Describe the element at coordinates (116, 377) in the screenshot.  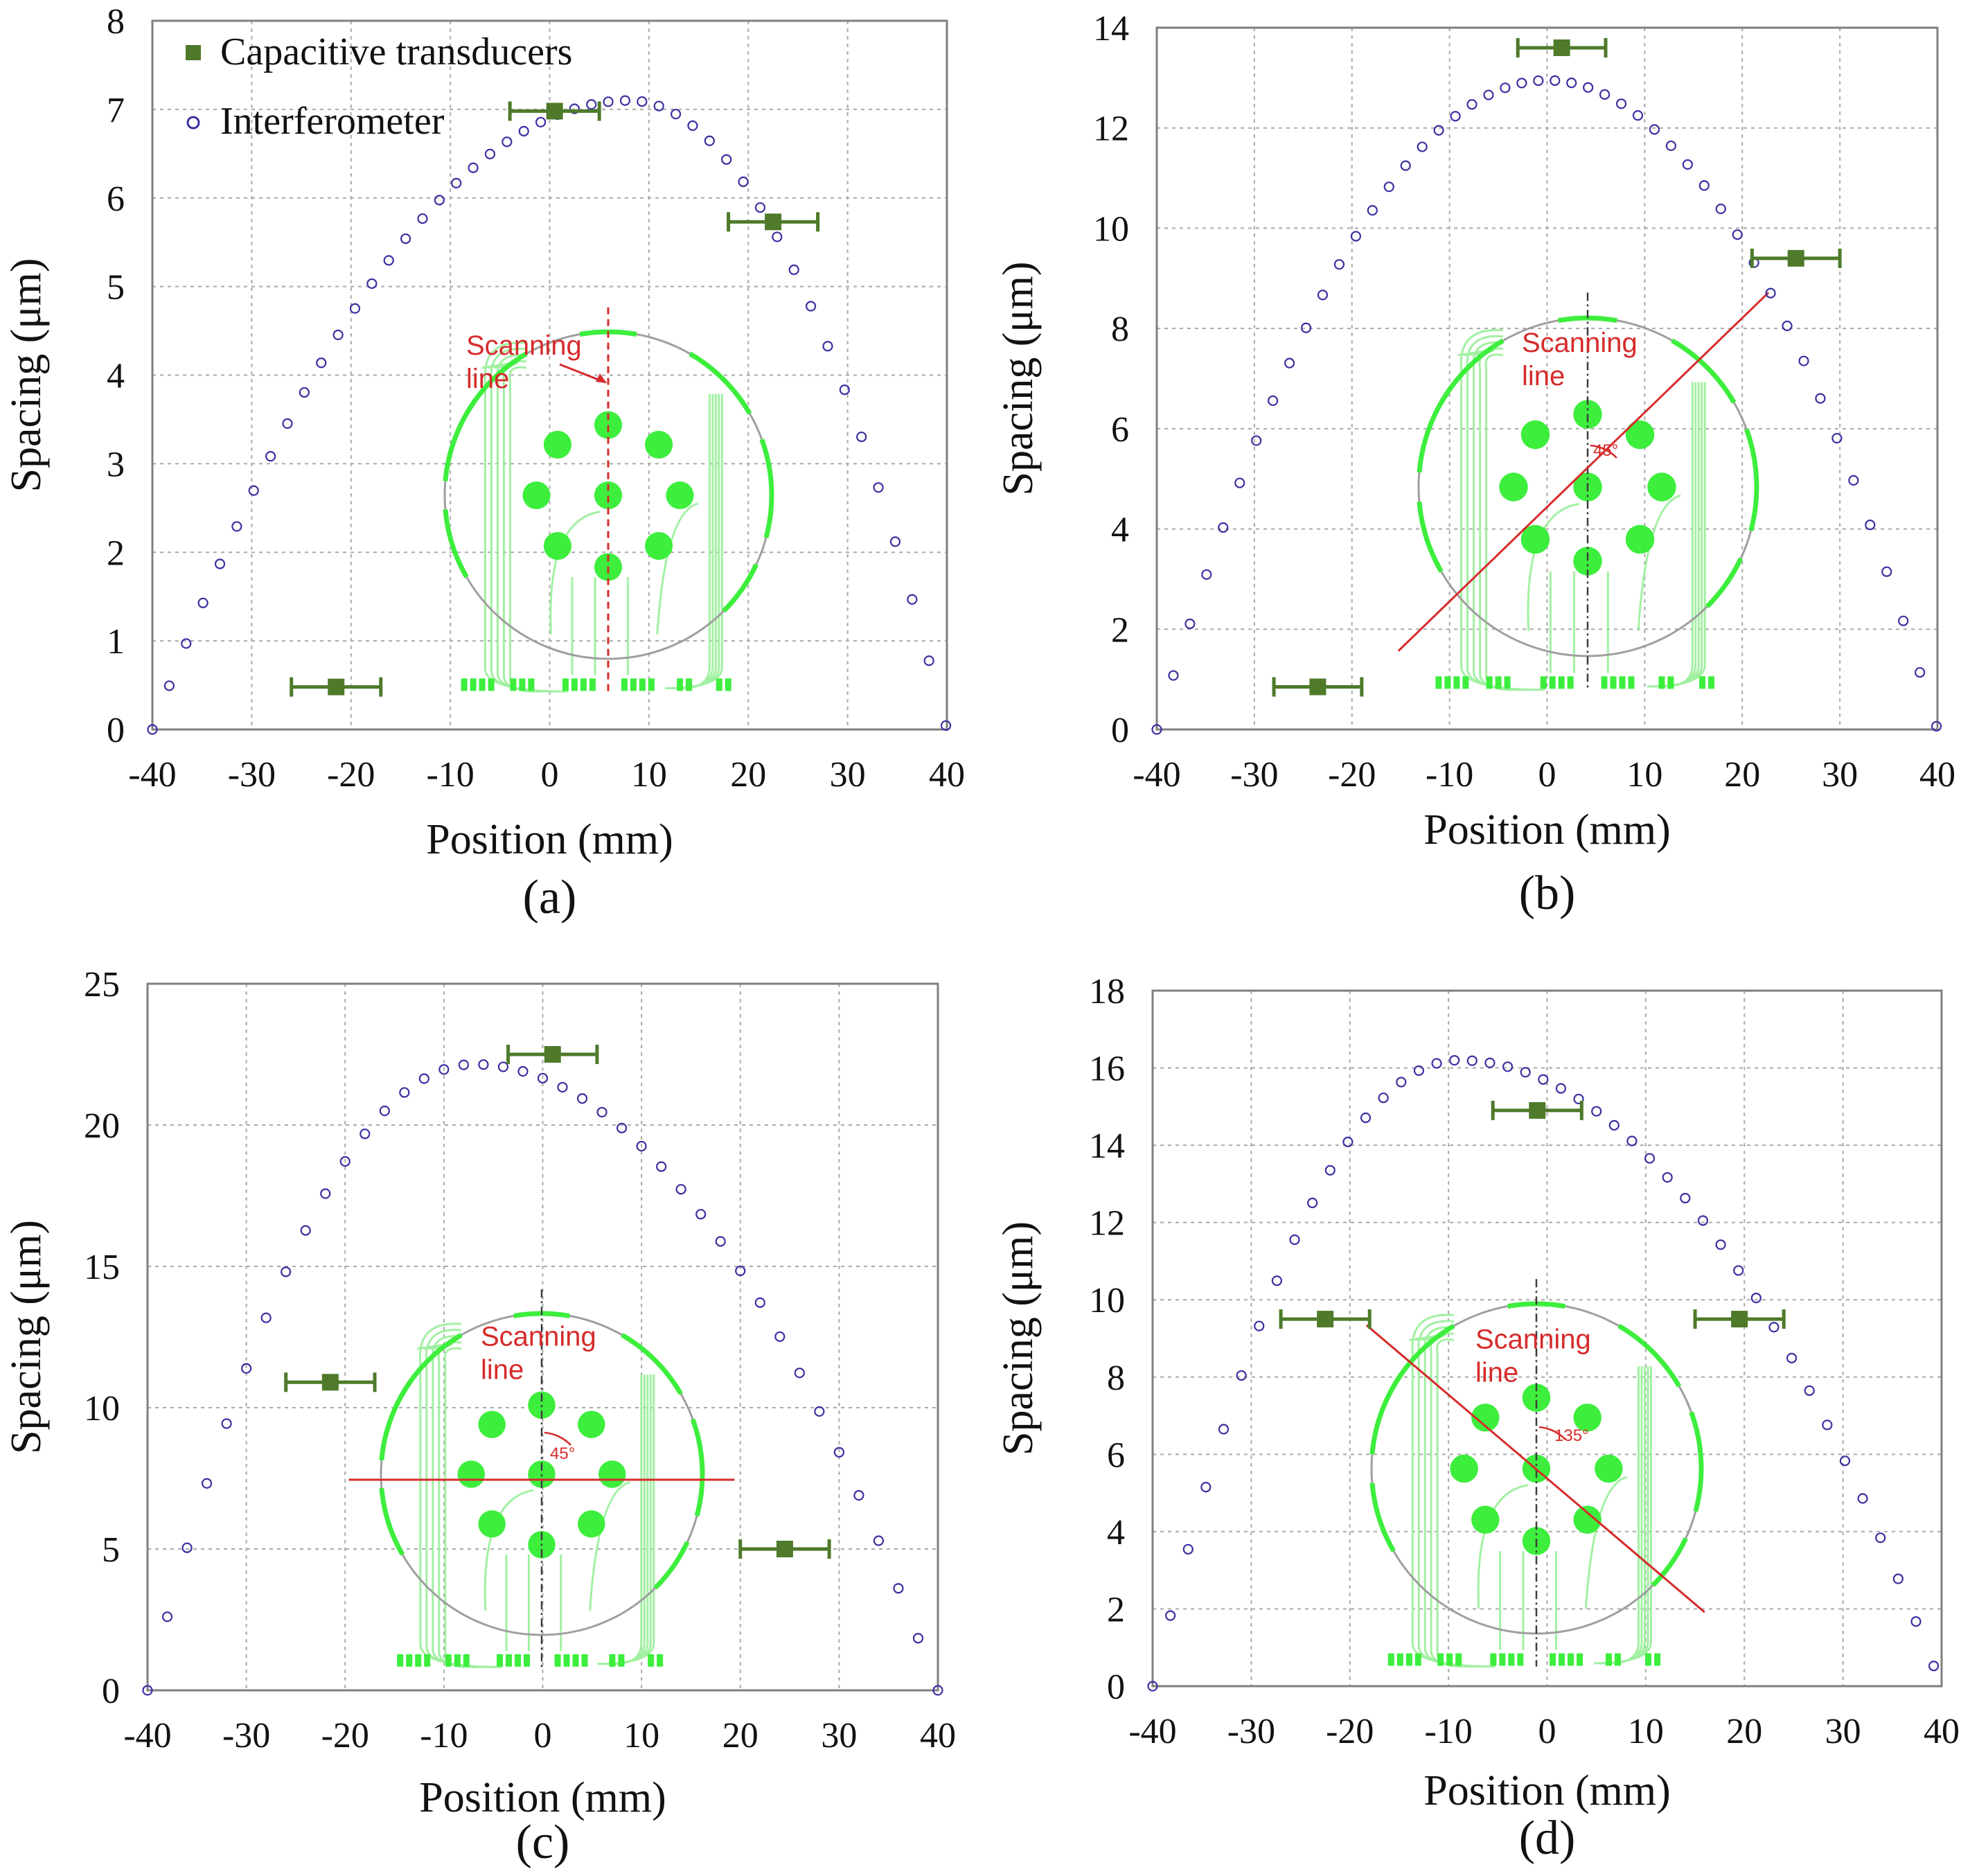
I see `y-tick-label: 4` at that location.